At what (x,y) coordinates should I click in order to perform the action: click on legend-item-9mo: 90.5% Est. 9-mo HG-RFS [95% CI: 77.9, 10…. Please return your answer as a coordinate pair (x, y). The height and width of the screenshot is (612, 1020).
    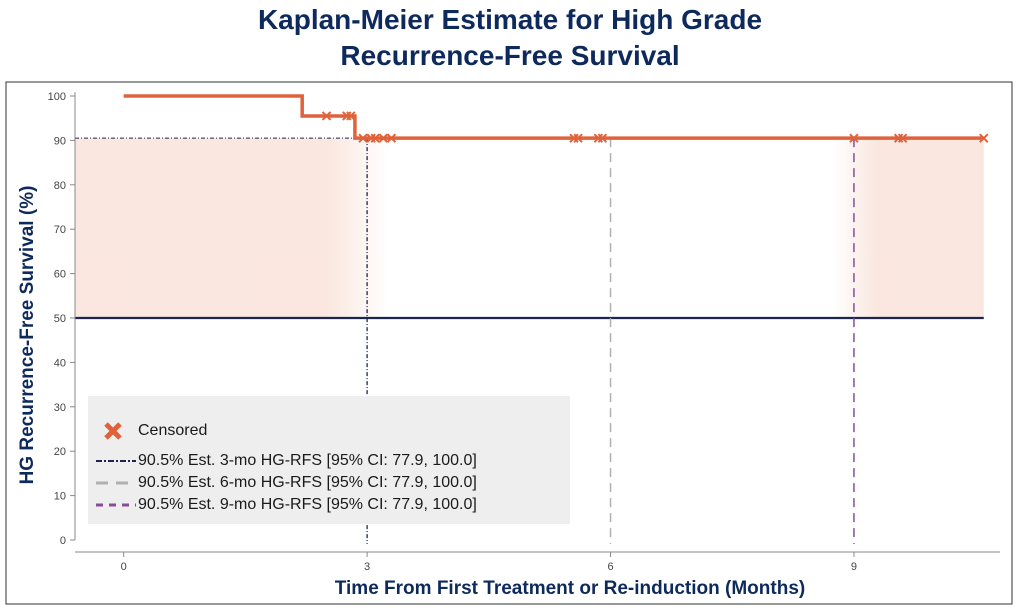
    Looking at the image, I should click on (282, 505).